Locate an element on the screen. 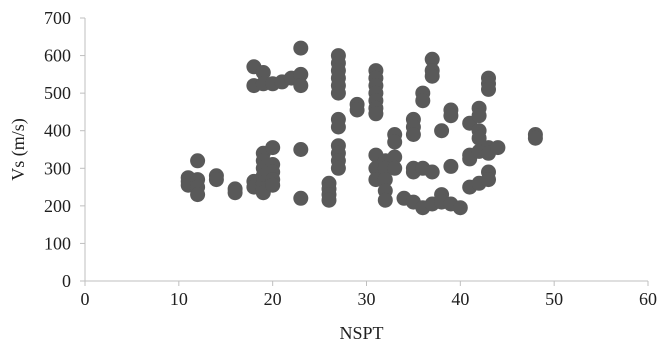 The width and height of the screenshot is (661, 348). x-tick-label: 50 is located at coordinates (554, 299).